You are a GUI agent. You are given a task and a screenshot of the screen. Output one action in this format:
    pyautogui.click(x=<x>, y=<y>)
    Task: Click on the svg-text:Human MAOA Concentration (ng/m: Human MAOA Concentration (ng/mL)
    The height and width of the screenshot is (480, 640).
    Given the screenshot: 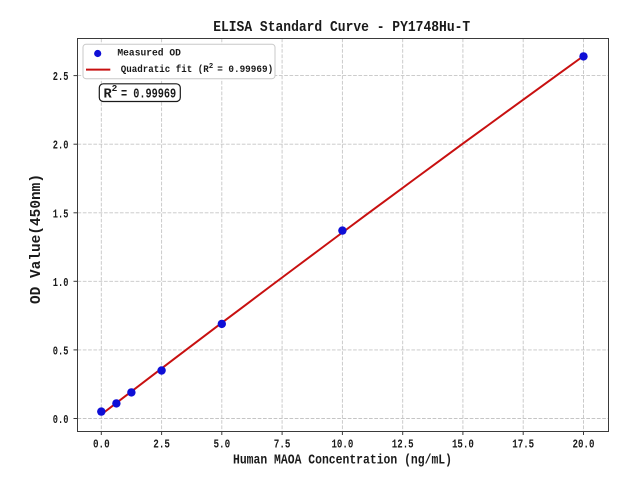 What is the action you would take?
    pyautogui.click(x=342, y=460)
    